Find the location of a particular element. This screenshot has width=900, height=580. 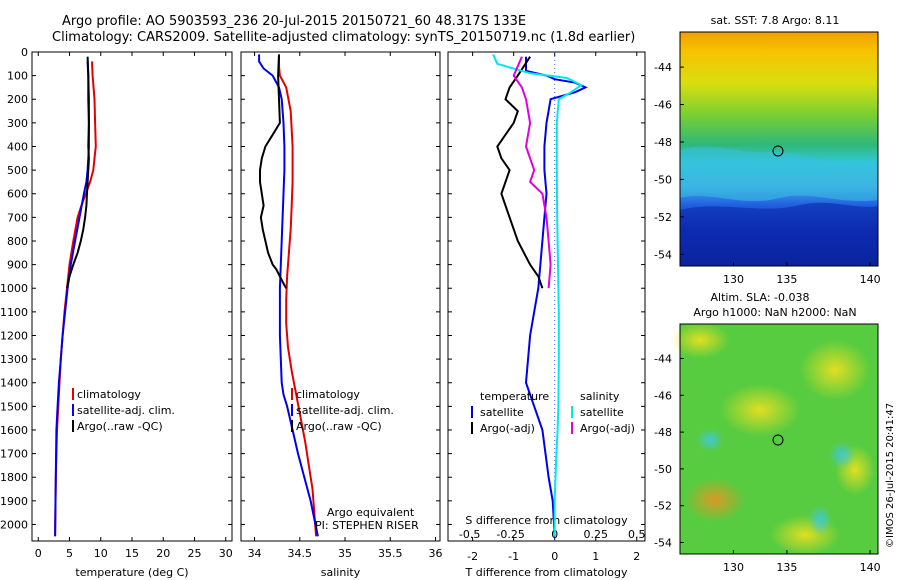

x-axis-label: temperature (deg C) is located at coordinates (131, 572).